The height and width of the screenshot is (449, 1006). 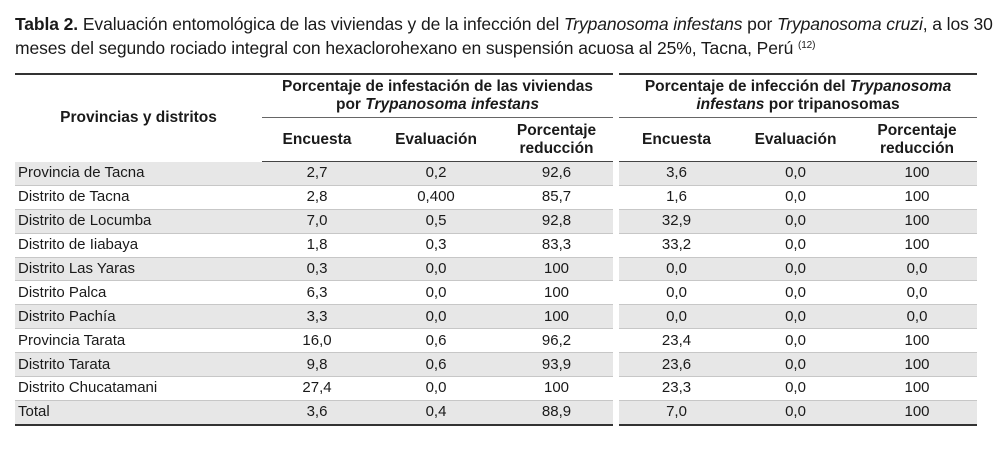 What do you see at coordinates (558, 341) in the screenshot?
I see `table-cell: 96,2` at bounding box center [558, 341].